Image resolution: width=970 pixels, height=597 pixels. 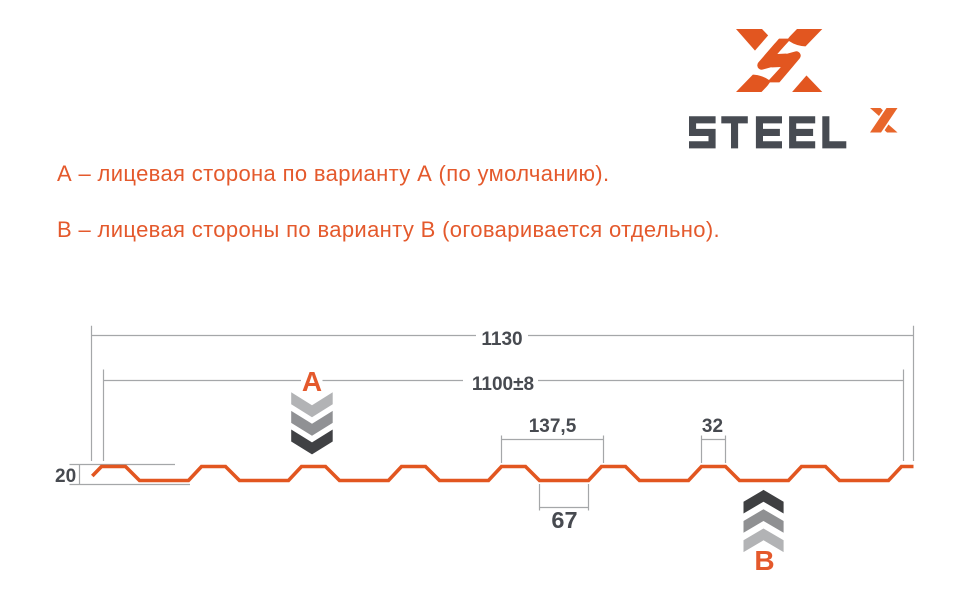 What do you see at coordinates (501, 339) in the screenshot?
I see `svg-text: 1130` at bounding box center [501, 339].